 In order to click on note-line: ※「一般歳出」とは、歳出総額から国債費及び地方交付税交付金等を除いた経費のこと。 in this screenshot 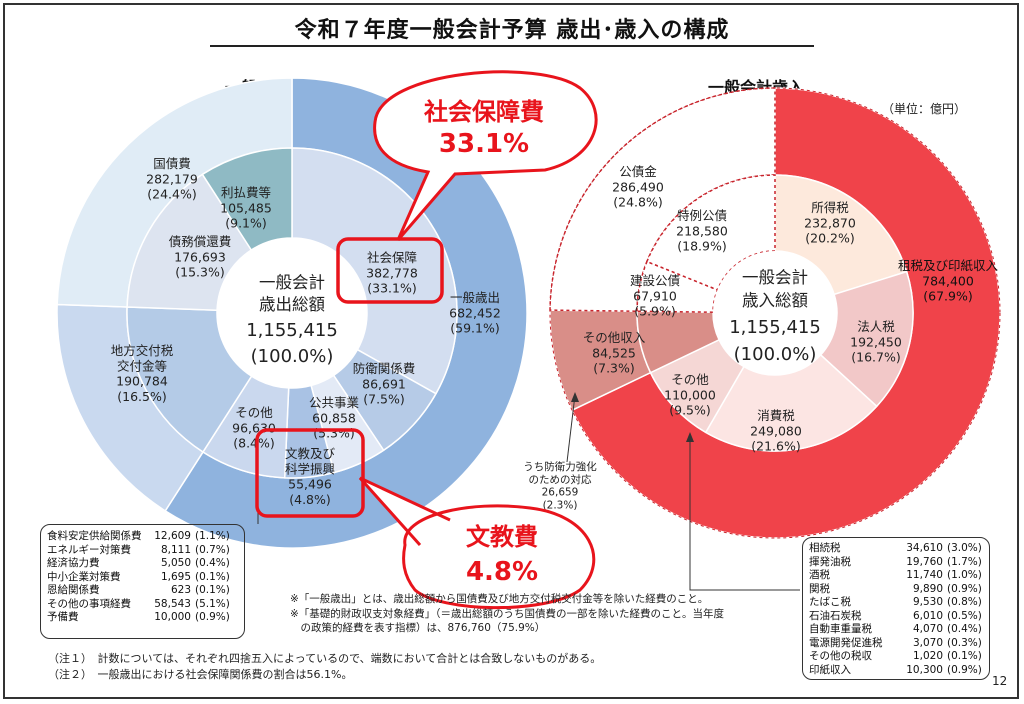, I will do `click(499, 599)`.